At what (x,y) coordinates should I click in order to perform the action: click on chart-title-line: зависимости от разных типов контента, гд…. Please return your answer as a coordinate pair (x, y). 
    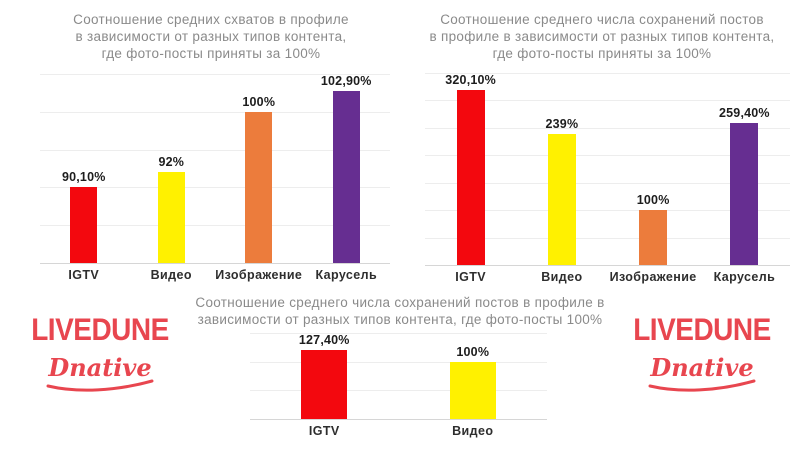
    Looking at the image, I should click on (400, 319).